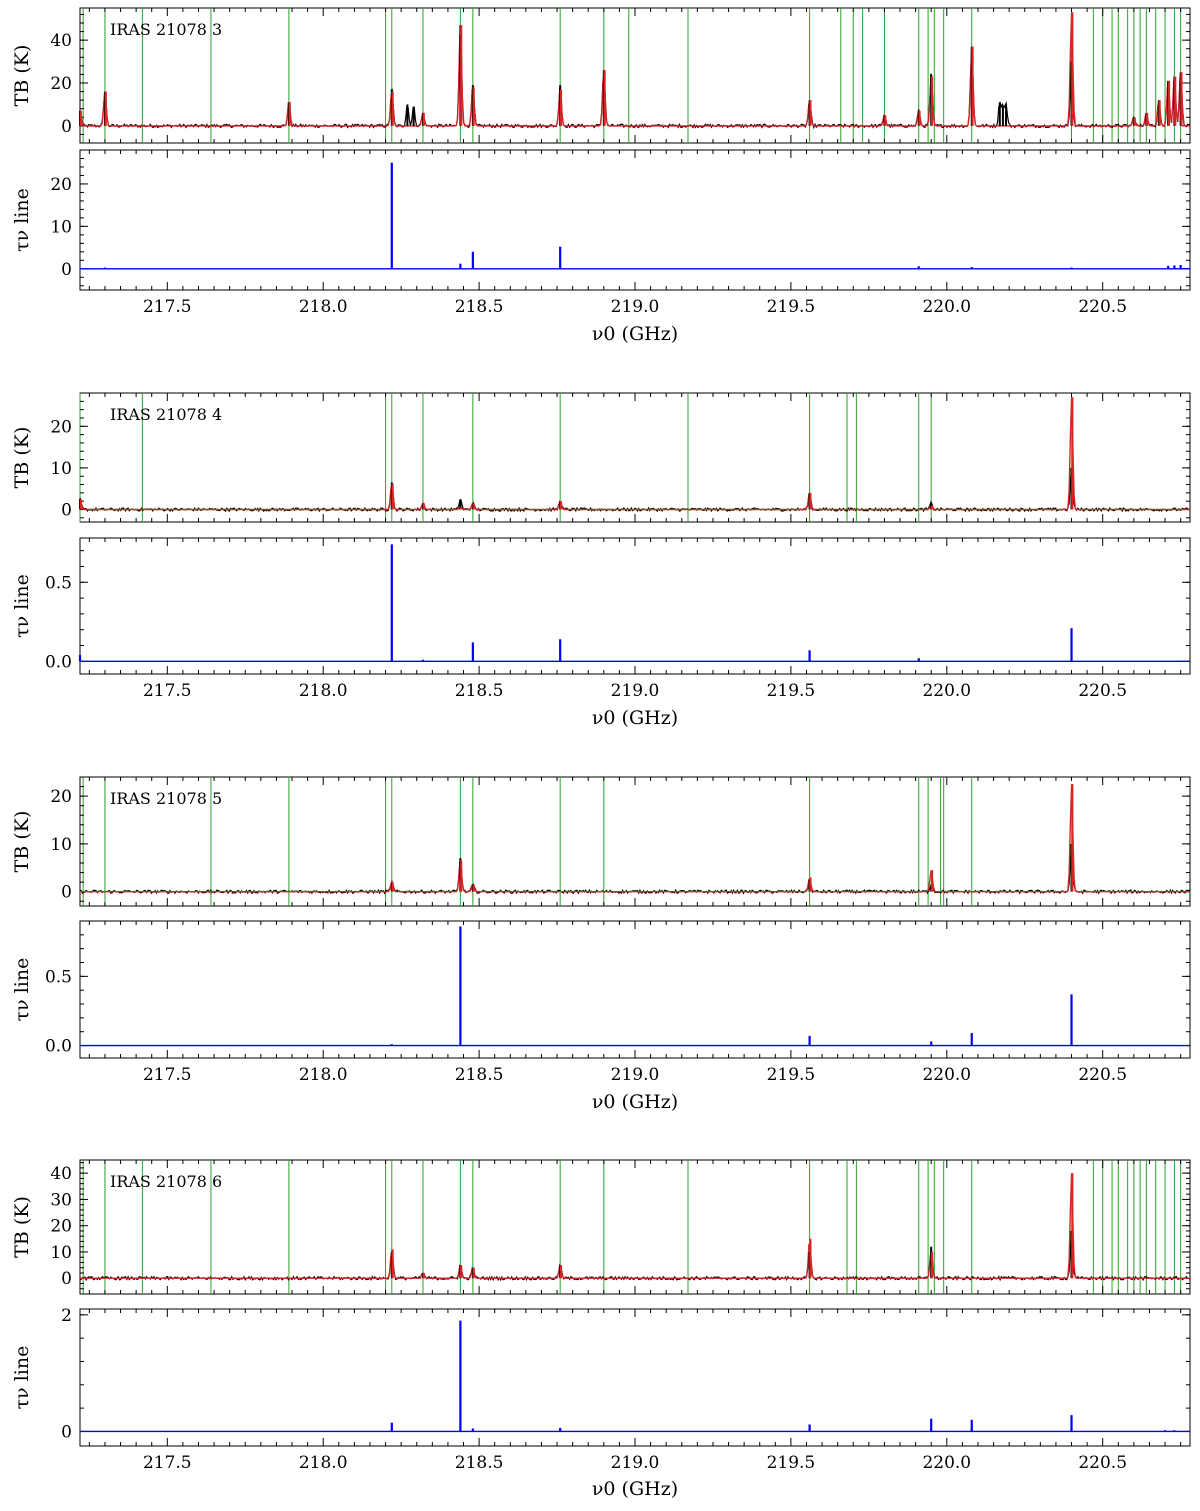 This screenshot has width=1200, height=1511. What do you see at coordinates (66, 1316) in the screenshot?
I see `y-tick-label: 2` at bounding box center [66, 1316].